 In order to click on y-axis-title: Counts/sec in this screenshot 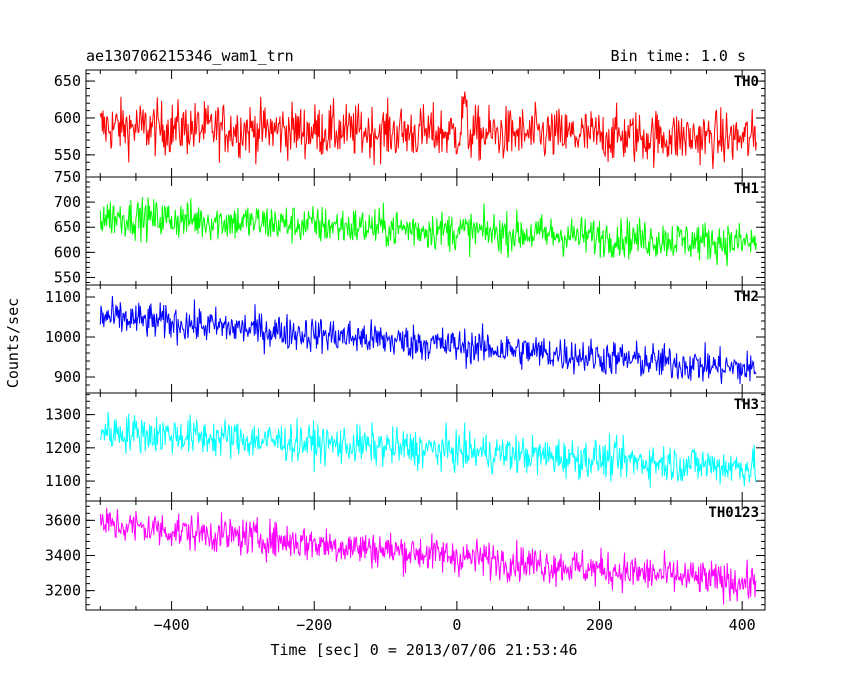, I will do `click(13, 343)`.